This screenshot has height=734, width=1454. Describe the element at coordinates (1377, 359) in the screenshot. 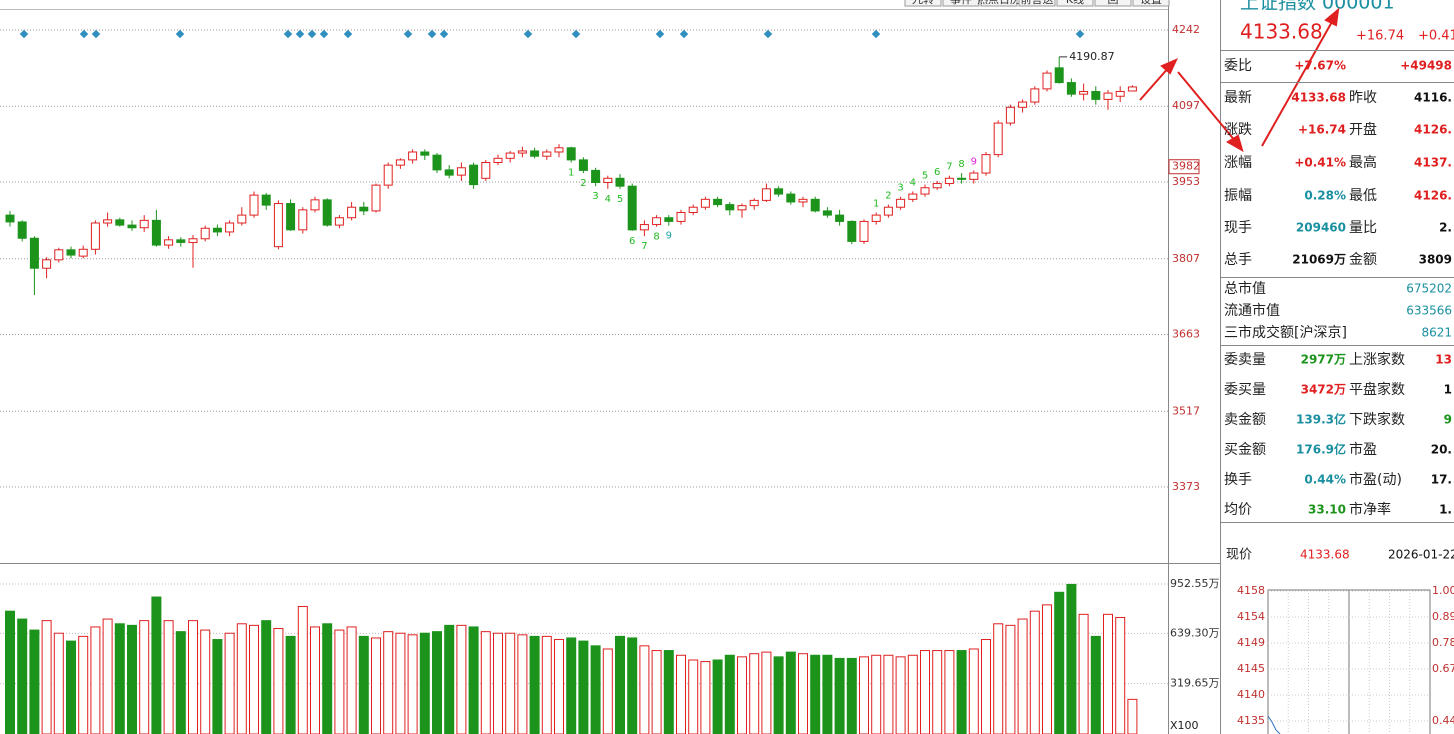

I see `panel-label: 上涨家数` at that location.